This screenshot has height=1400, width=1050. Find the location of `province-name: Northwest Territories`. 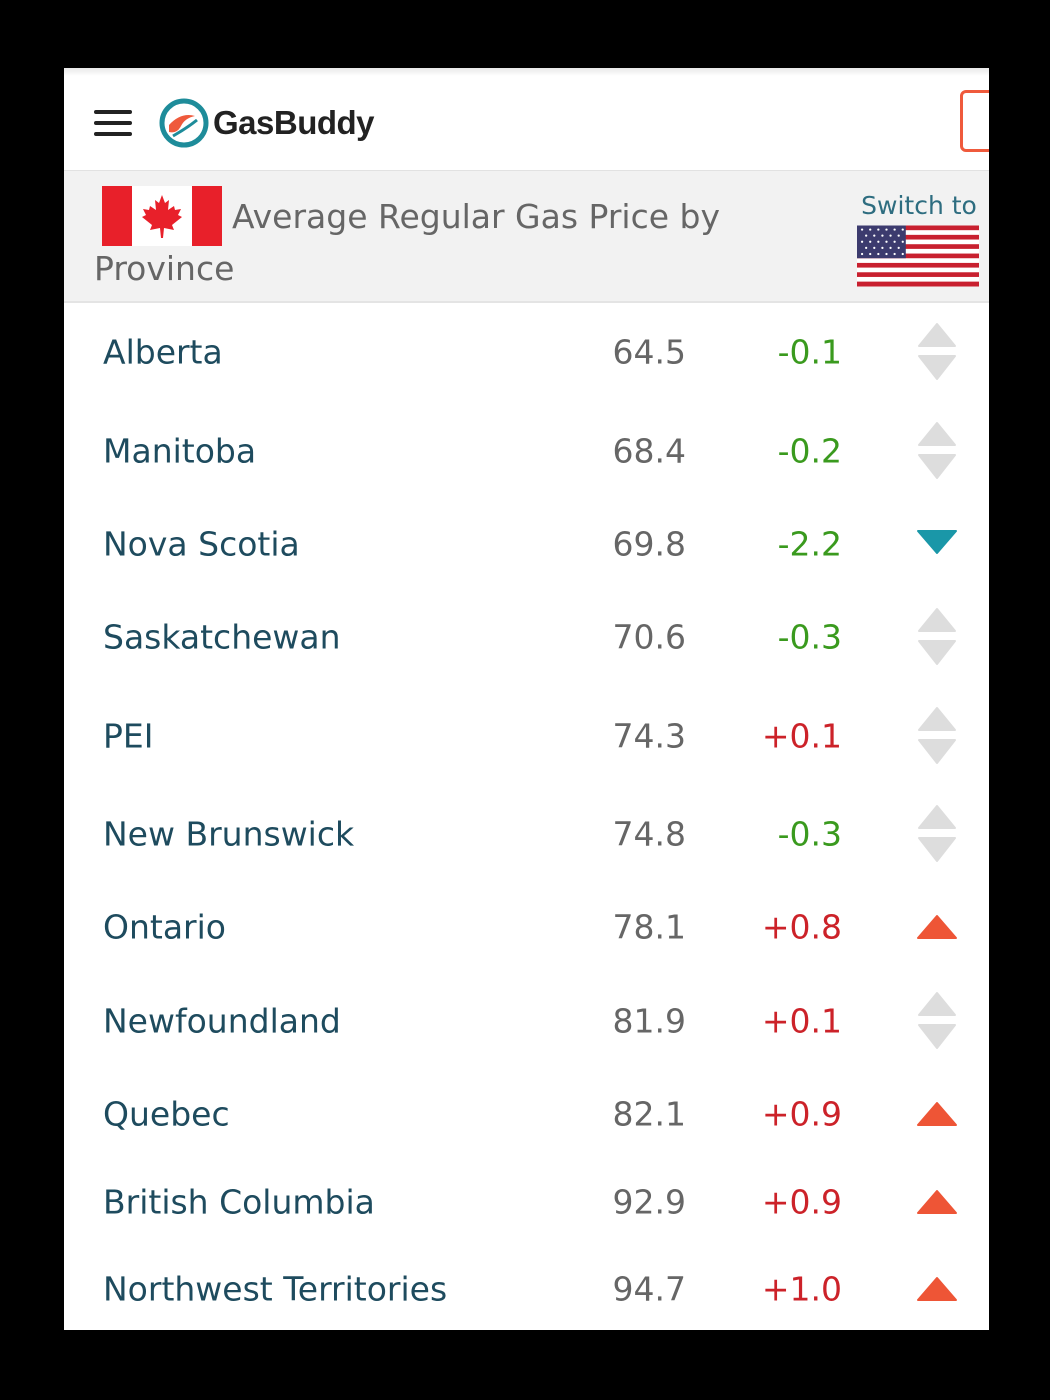

province-name: Northwest Territories is located at coordinates (275, 1289).